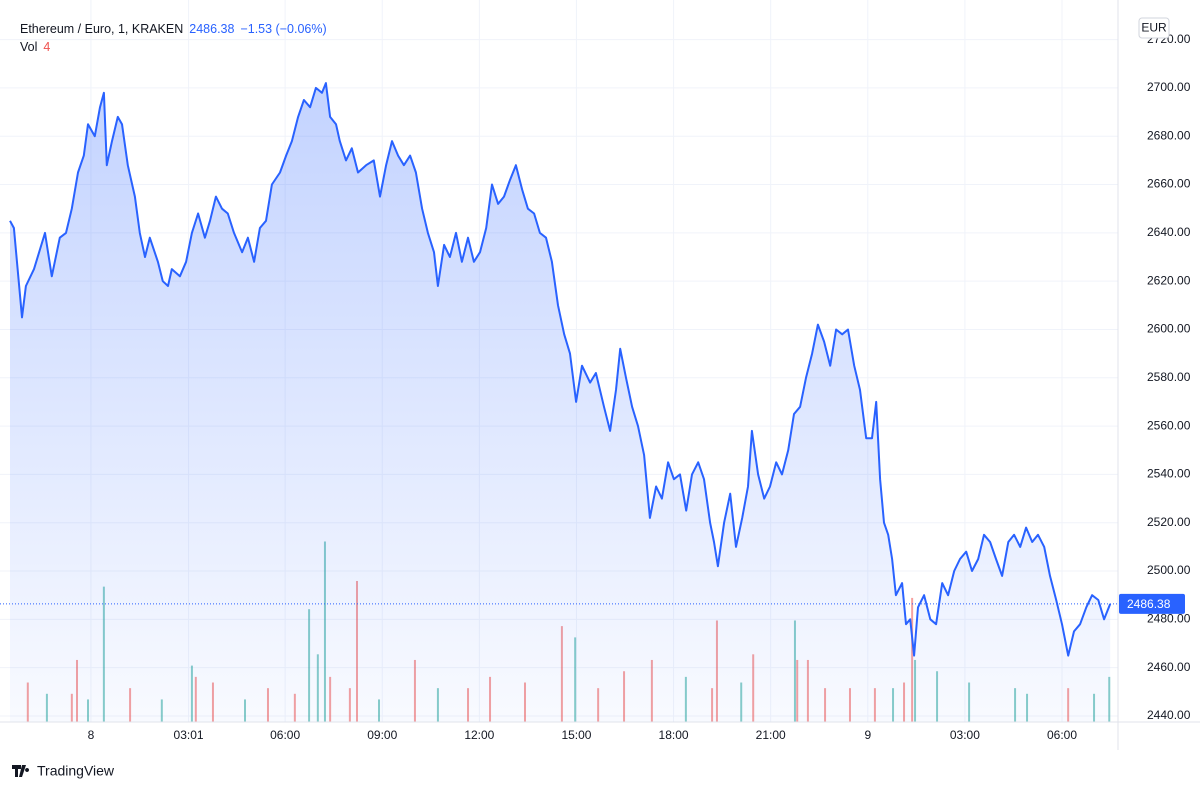 The width and height of the screenshot is (1200, 790). Describe the element at coordinates (771, 735) in the screenshot. I see `x-tick-label: 21:00` at that location.